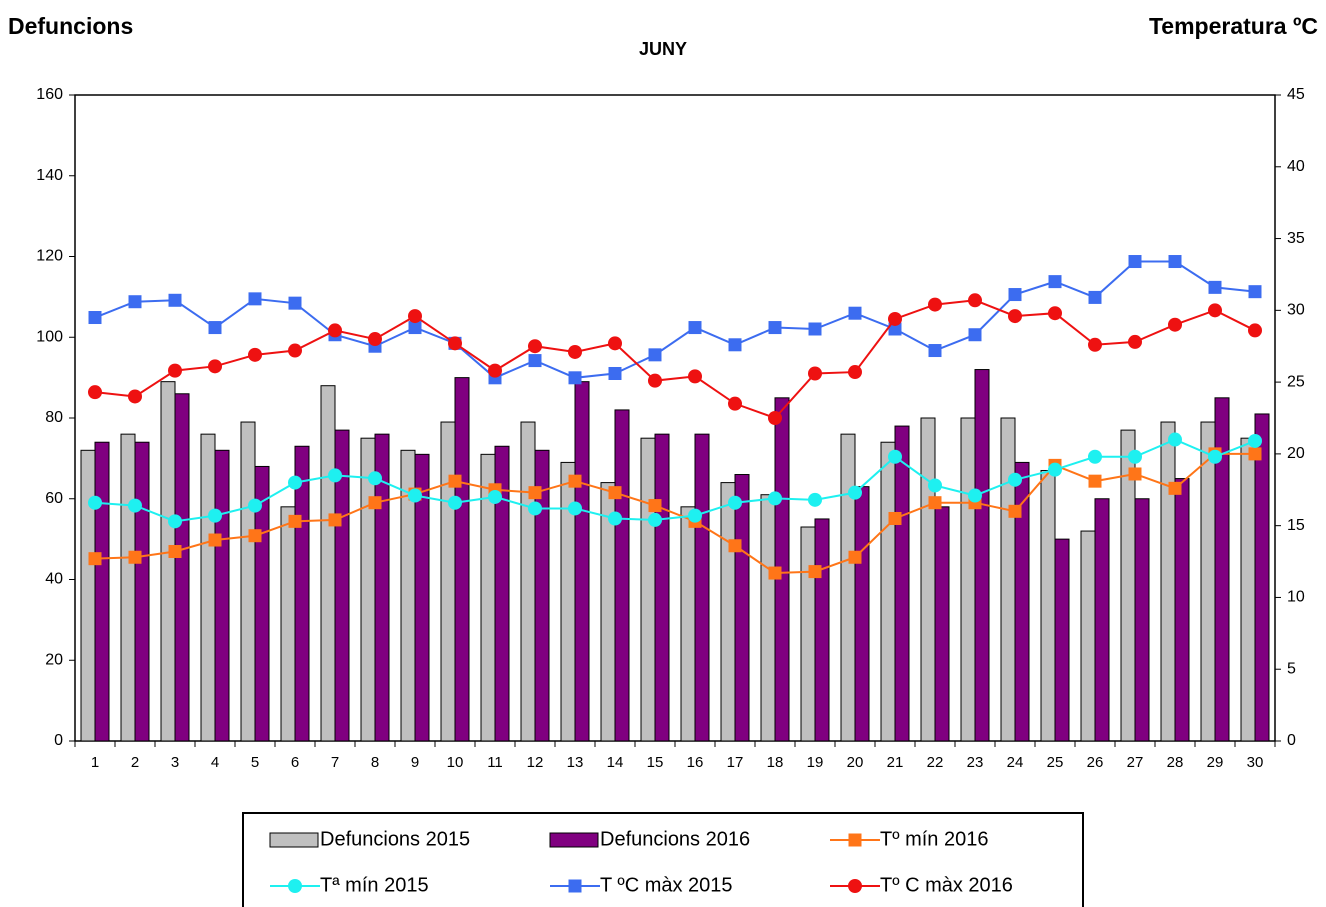  I want to click on line, so click(675, 359).